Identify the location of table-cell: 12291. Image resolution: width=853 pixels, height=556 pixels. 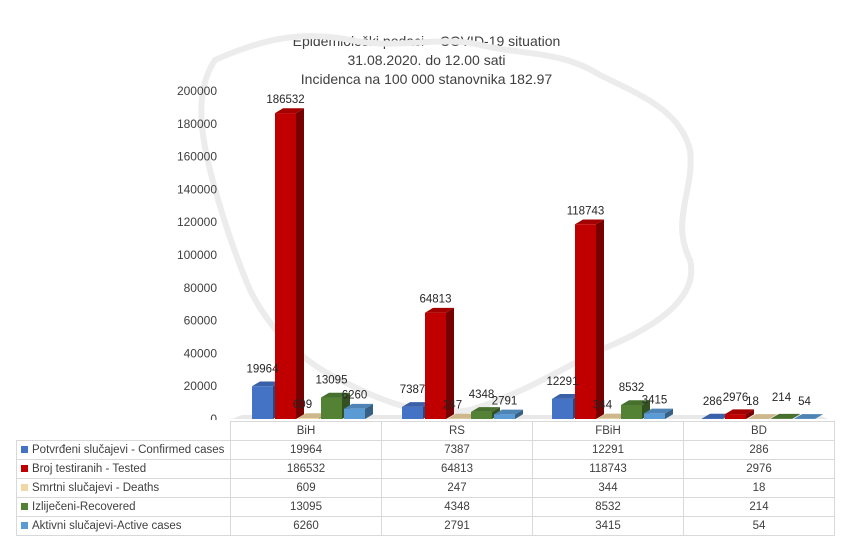
(608, 450).